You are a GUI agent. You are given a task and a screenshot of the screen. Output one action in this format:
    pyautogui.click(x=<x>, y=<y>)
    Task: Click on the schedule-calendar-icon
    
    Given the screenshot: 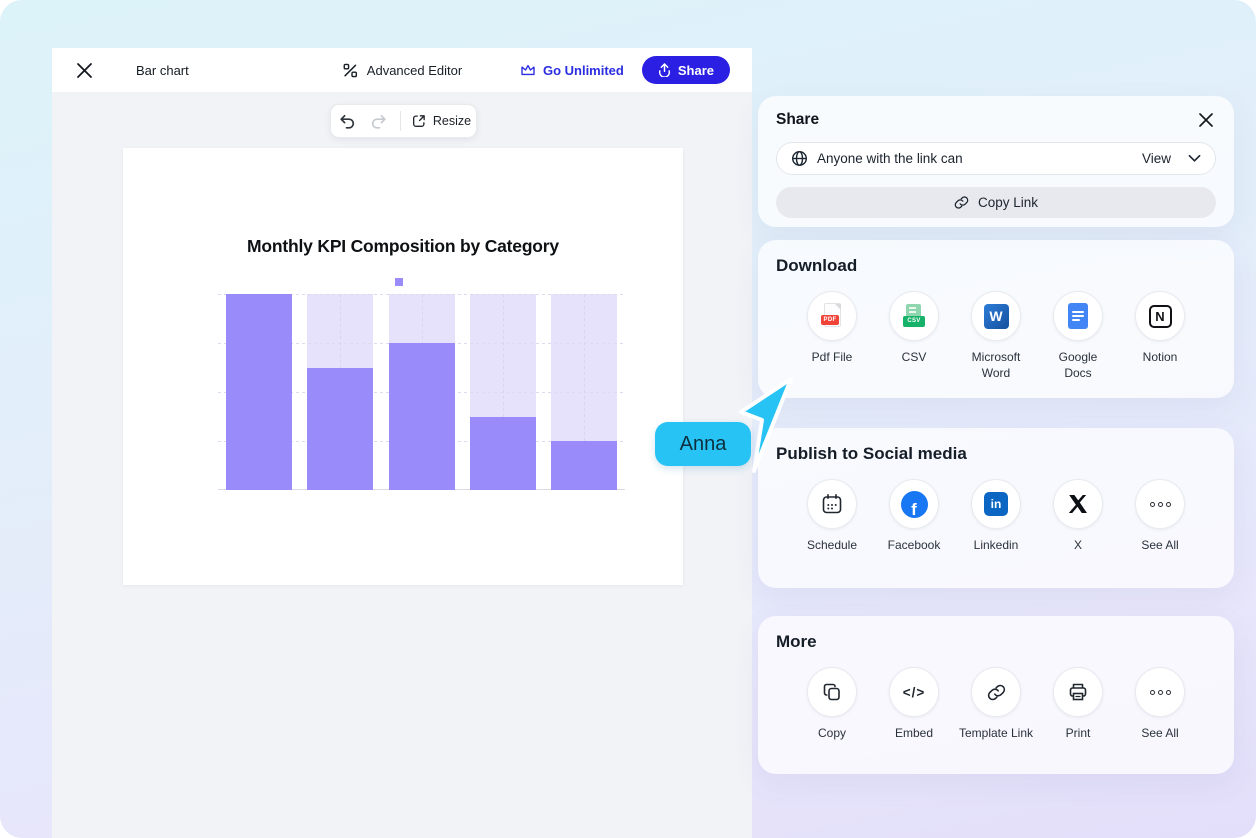 What is the action you would take?
    pyautogui.click(x=832, y=504)
    